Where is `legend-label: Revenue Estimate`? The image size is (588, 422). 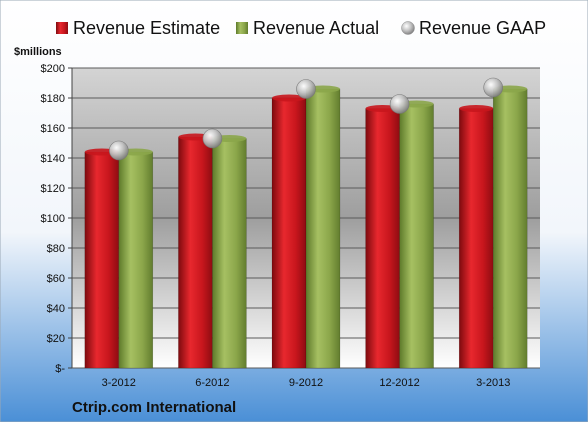 legend-label: Revenue Estimate is located at coordinates (146, 28).